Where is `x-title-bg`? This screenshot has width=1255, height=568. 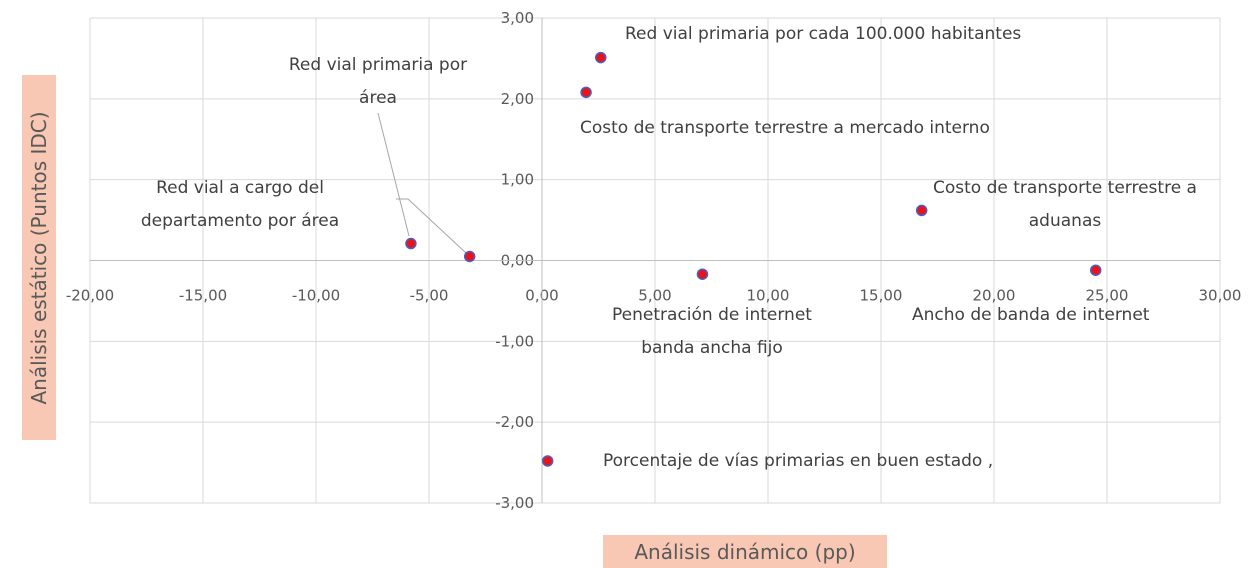 x-title-bg is located at coordinates (745, 551).